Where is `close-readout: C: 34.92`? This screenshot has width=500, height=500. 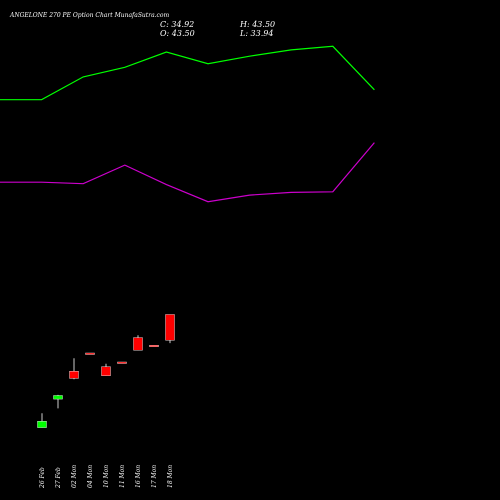
close-readout: C: 34.92 is located at coordinates (177, 24).